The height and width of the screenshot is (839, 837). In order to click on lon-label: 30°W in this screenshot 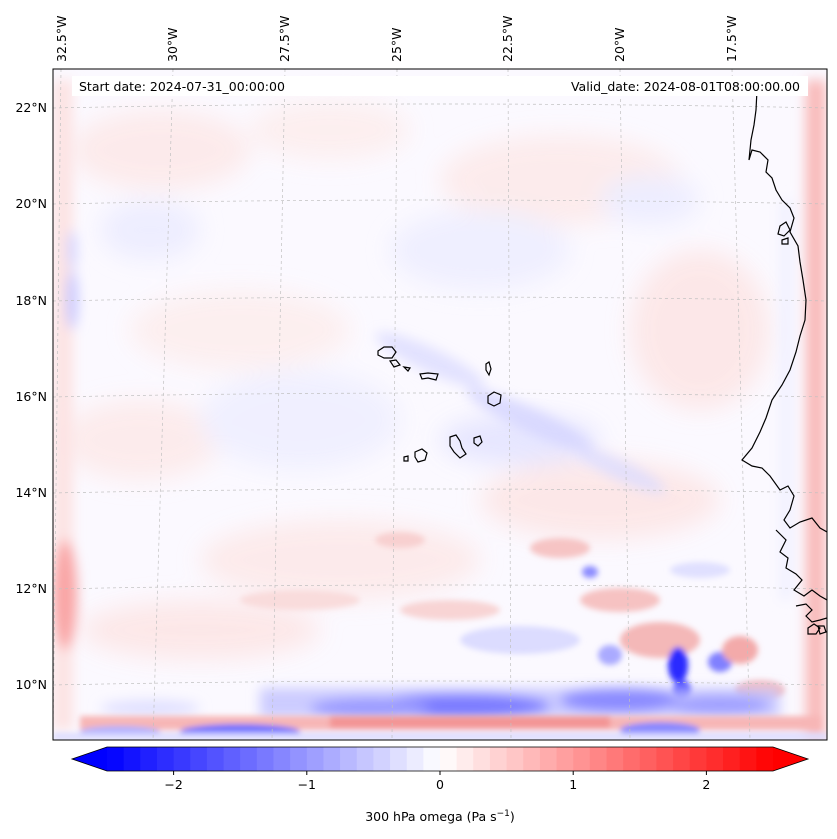, I will do `click(172, 44)`.